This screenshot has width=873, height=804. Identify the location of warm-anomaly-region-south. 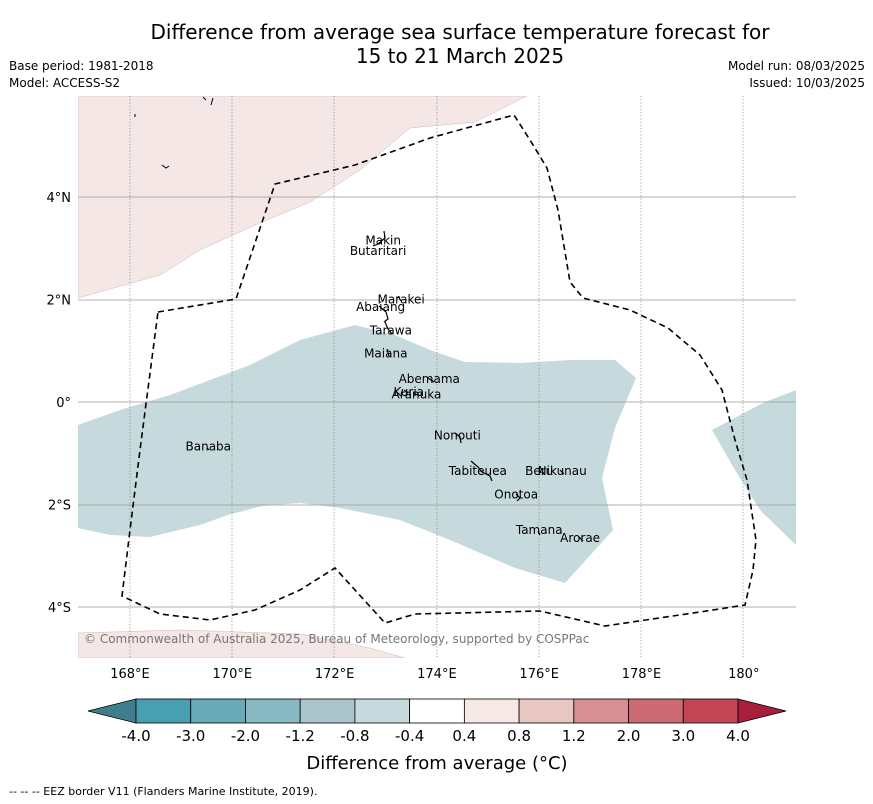
(242, 643).